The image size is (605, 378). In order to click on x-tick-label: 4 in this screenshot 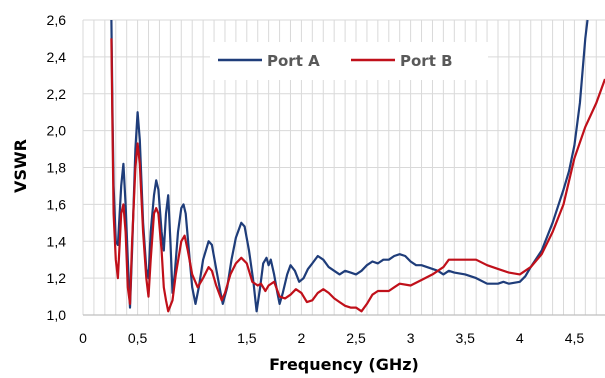, I will do `click(520, 338)`.